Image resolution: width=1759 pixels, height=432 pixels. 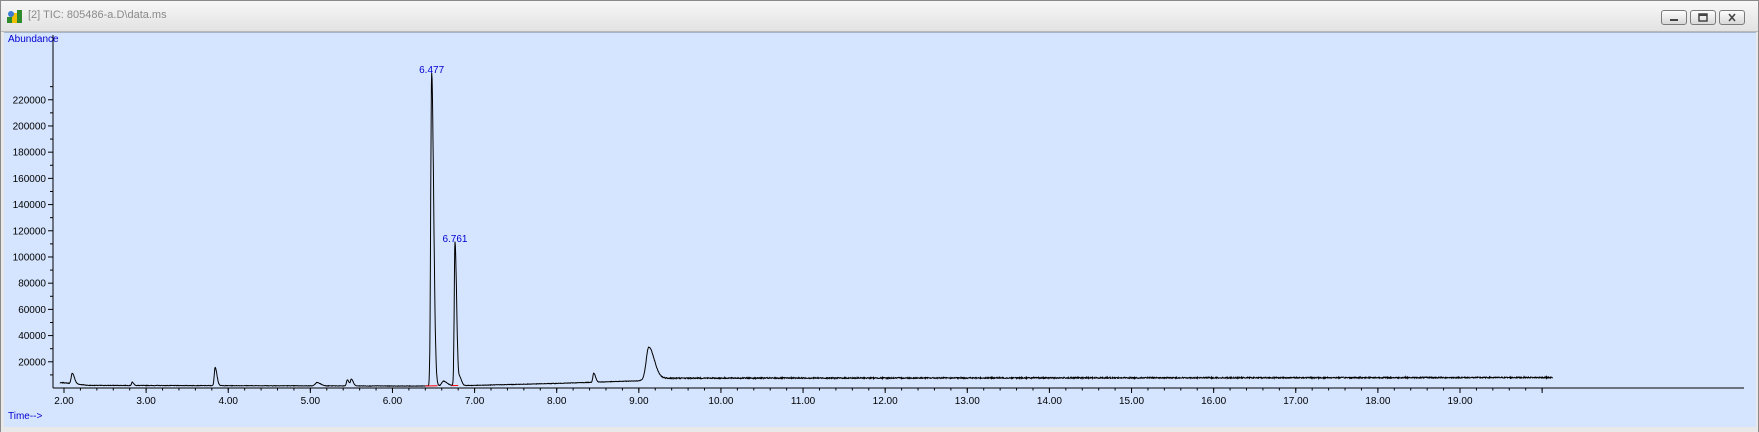 I want to click on x-tick-label: 2.00, so click(x=64, y=401).